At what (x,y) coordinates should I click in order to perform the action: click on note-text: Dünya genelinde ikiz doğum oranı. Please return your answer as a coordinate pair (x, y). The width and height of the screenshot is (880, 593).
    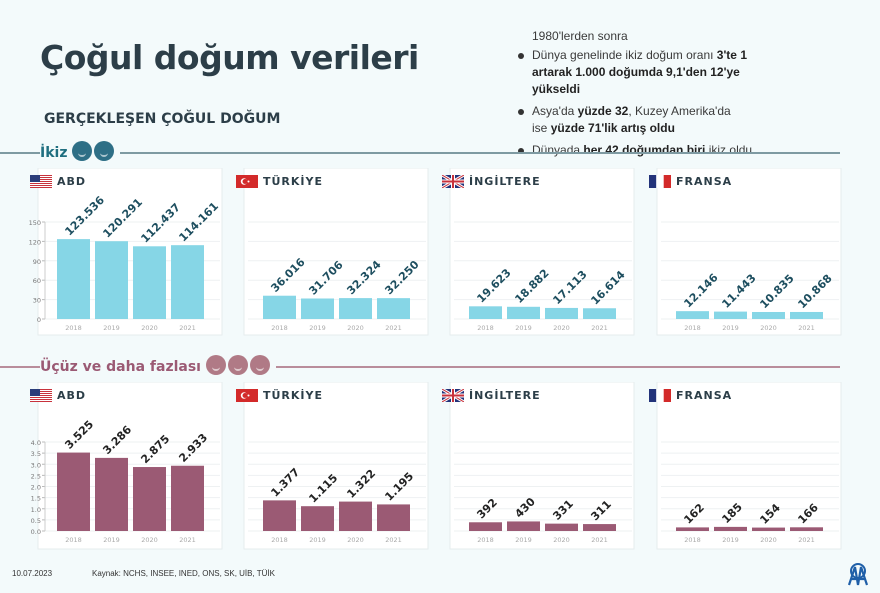
    Looking at the image, I should click on (624, 55).